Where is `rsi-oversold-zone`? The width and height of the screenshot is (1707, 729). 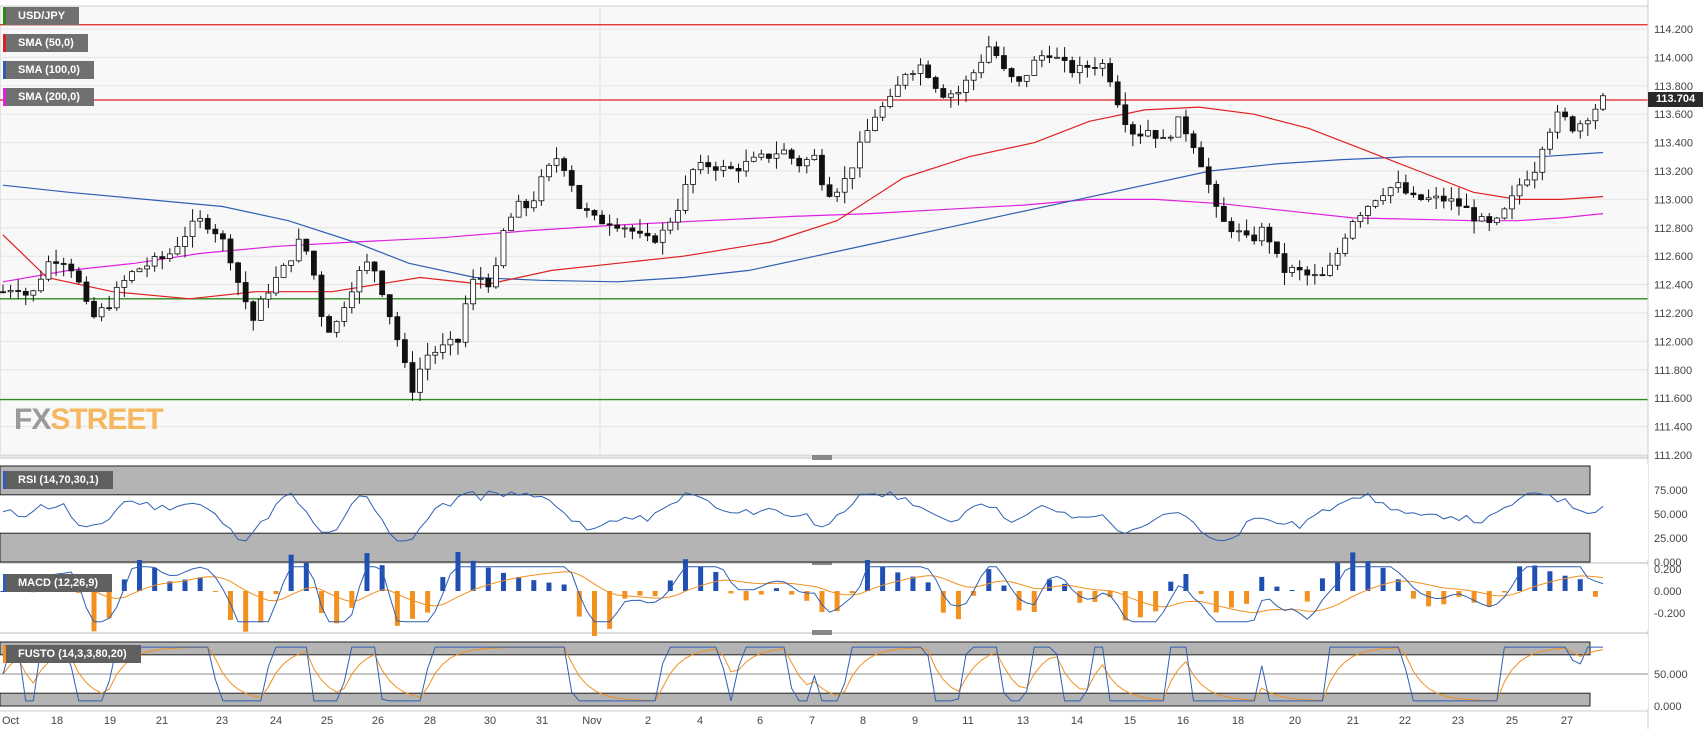
rsi-oversold-zone is located at coordinates (795, 547).